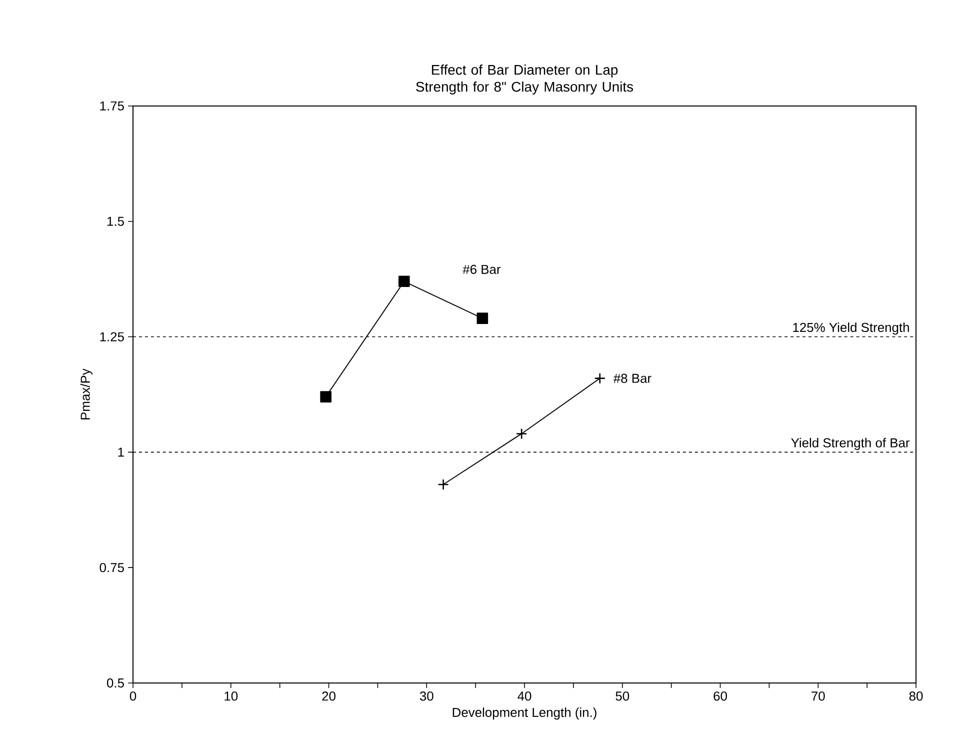 The image size is (960, 747). Describe the element at coordinates (818, 696) in the screenshot. I see `x-tick-label: 70` at that location.